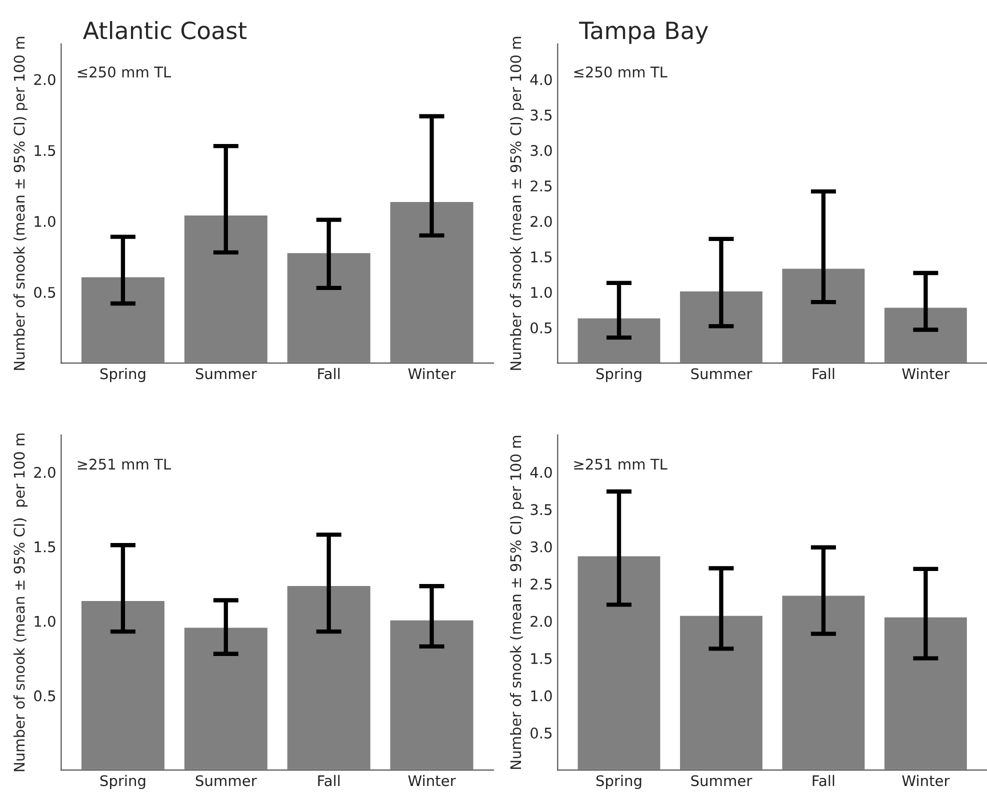 Image resolution: width=987 pixels, height=798 pixels. What do you see at coordinates (164, 30) in the screenshot?
I see `chart-title: Atlantic Coast` at bounding box center [164, 30].